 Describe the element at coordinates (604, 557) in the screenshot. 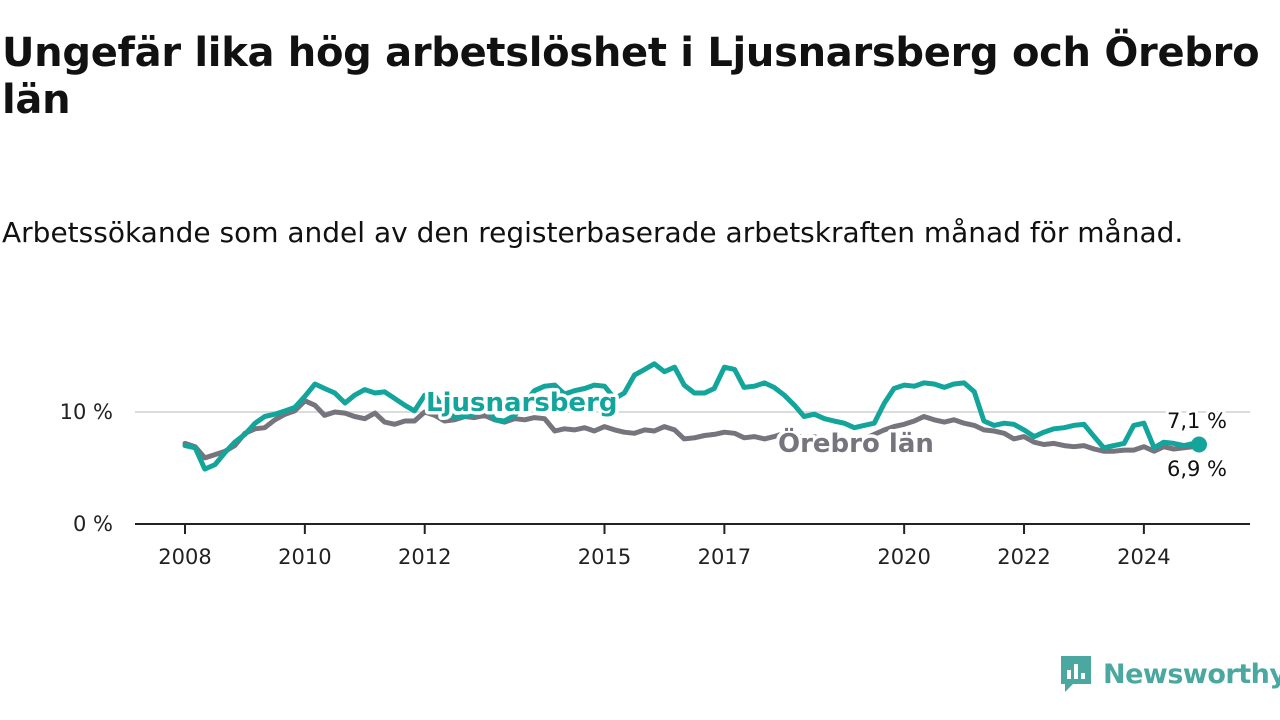

I see `x-tick-label: 2015` at that location.